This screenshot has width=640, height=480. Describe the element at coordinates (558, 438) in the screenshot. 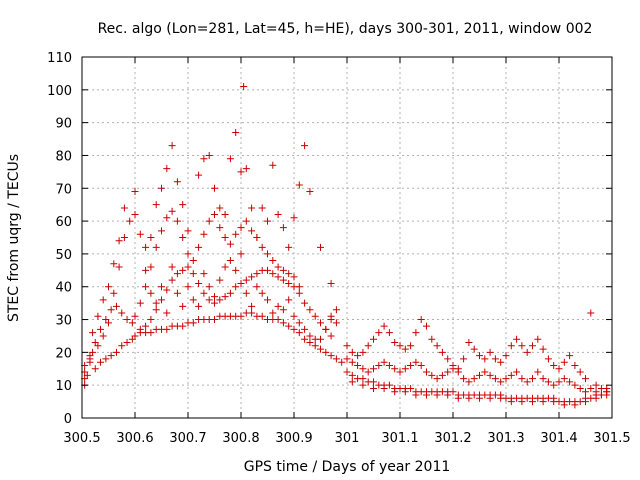

I see `x-tick-label: 301.4` at that location.